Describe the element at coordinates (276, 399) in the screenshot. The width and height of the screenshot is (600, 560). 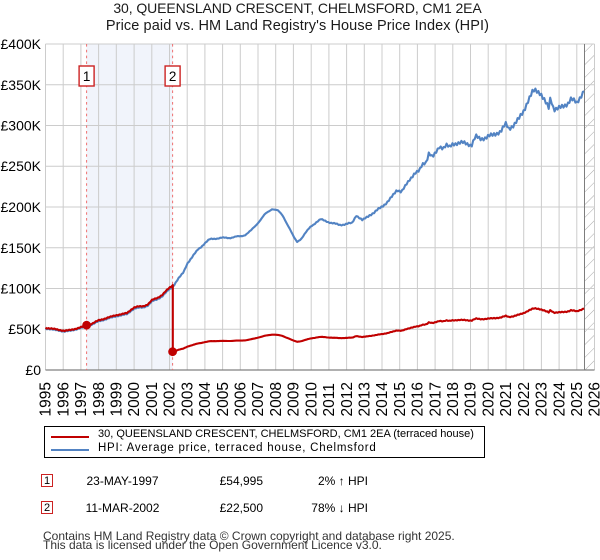
I see `svg-text: 2008` at that location.